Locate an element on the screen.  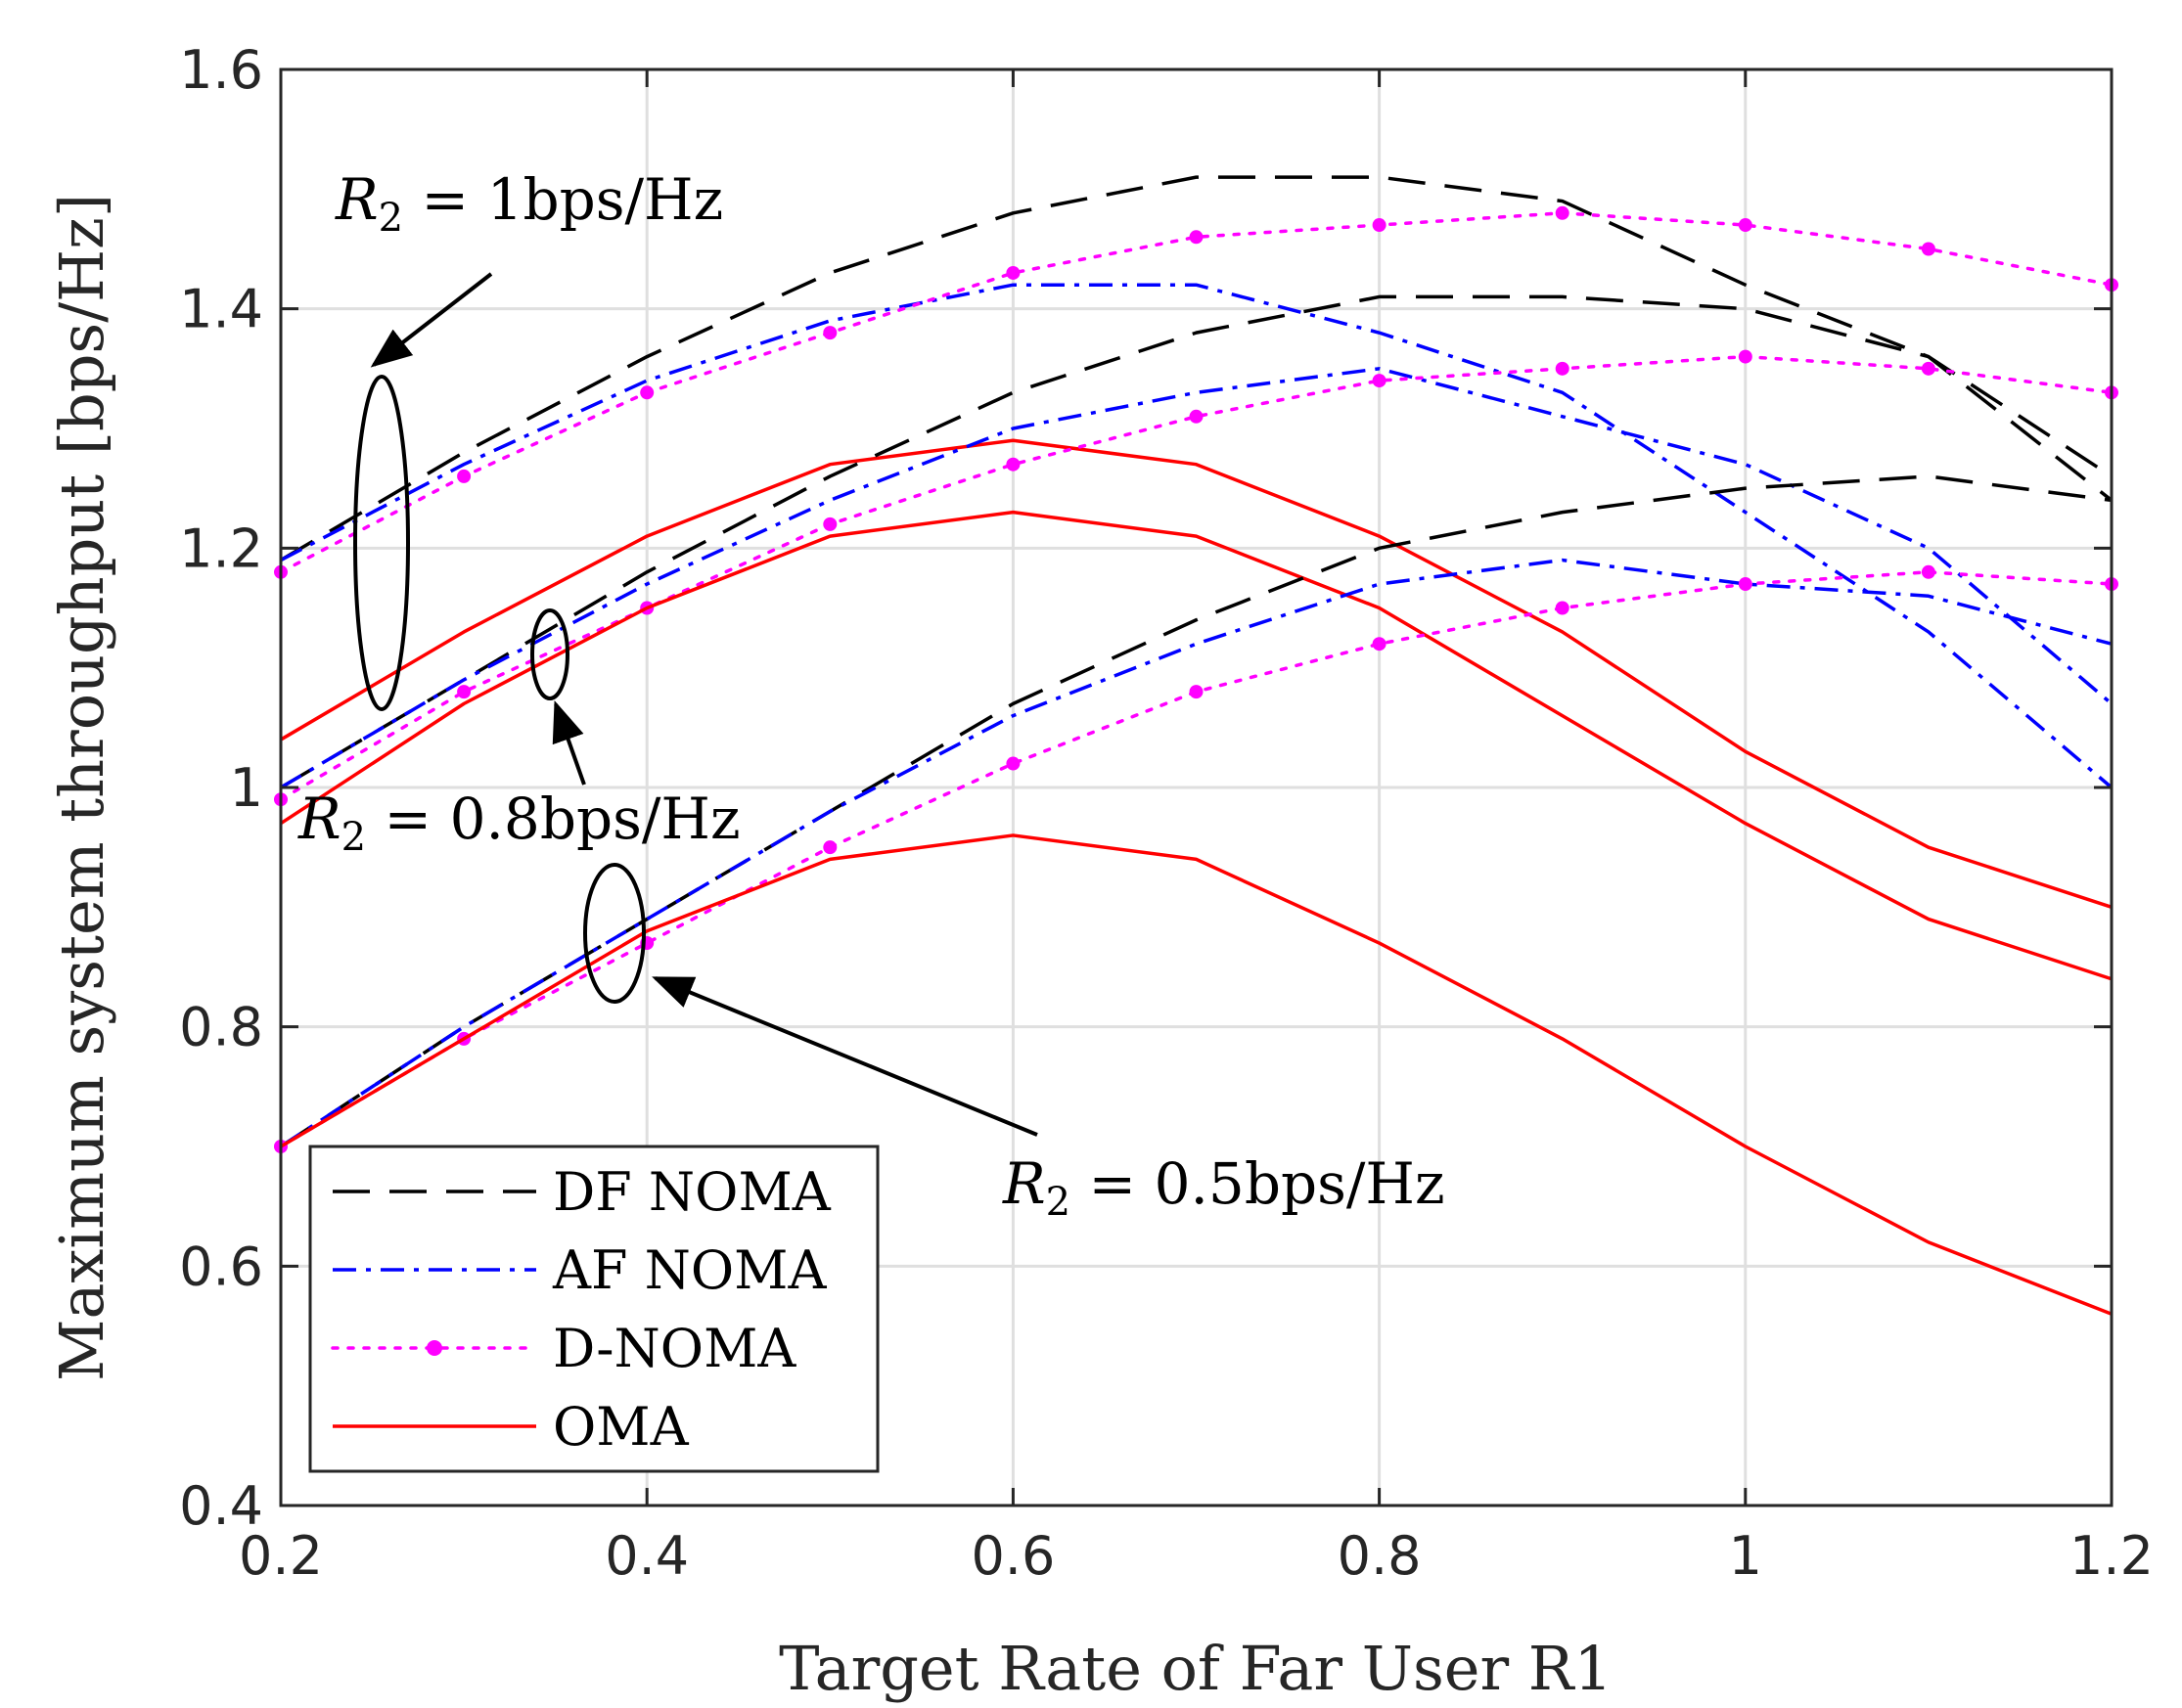
y-tick-label: 1.6 is located at coordinates (221, 70).